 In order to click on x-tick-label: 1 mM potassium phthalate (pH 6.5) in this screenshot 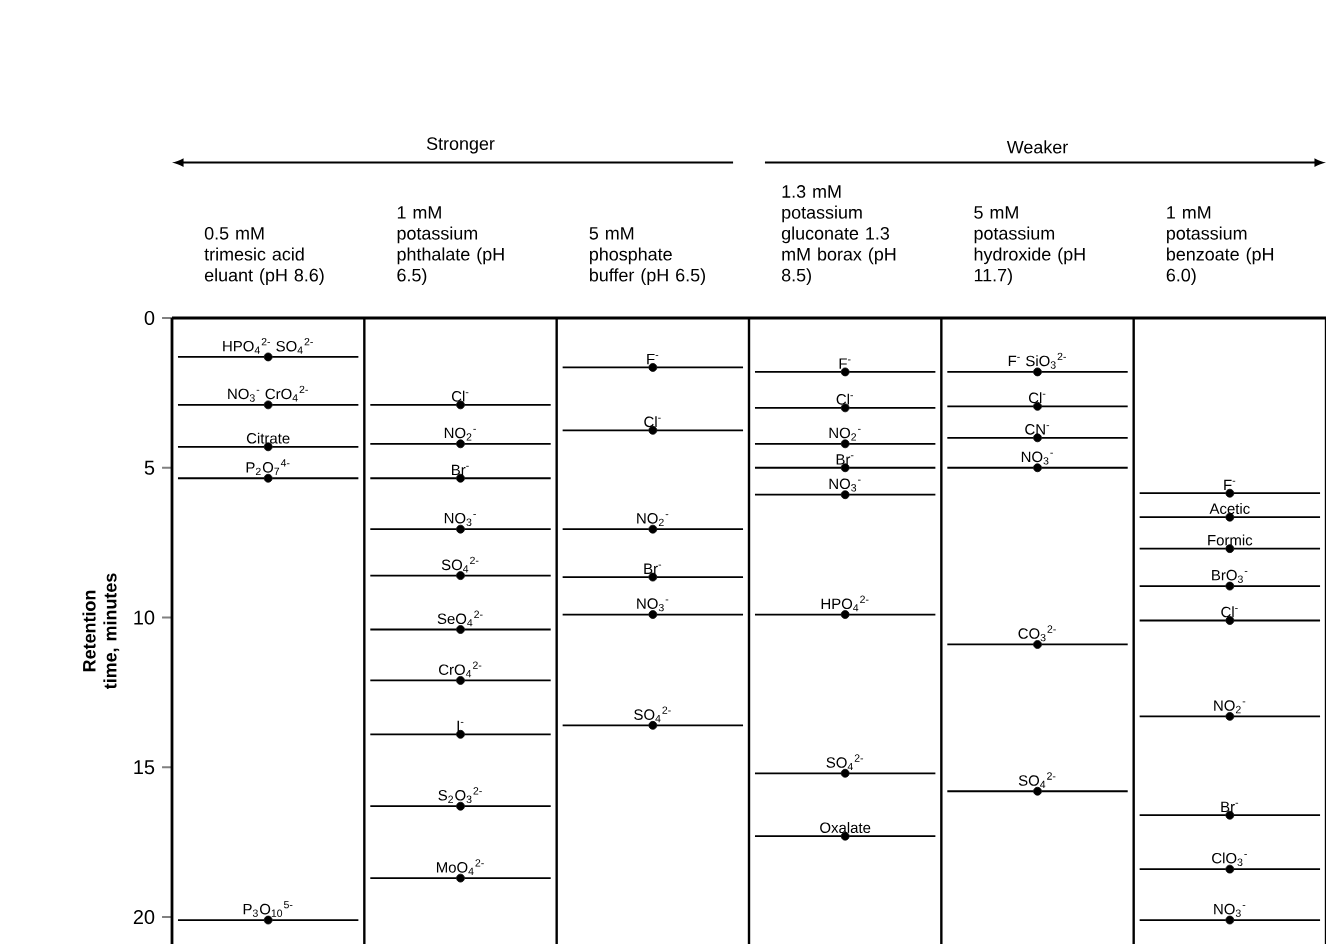, I will do `click(450, 246)`.